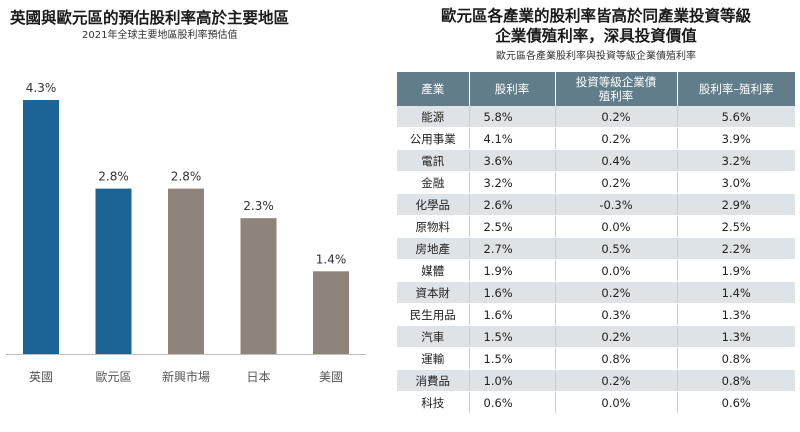 This screenshot has width=800, height=432. I want to click on right-title: 歐元區各產業的股利率皆高於同產業投資等級 企業債殖利率，深具投資價值, so click(596, 26).